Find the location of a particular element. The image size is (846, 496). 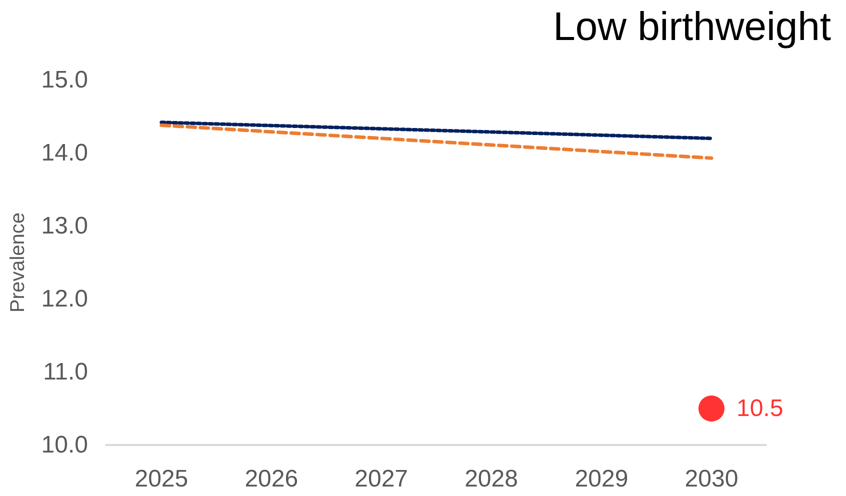

y-tick-label: 14.0 is located at coordinates (64, 153).